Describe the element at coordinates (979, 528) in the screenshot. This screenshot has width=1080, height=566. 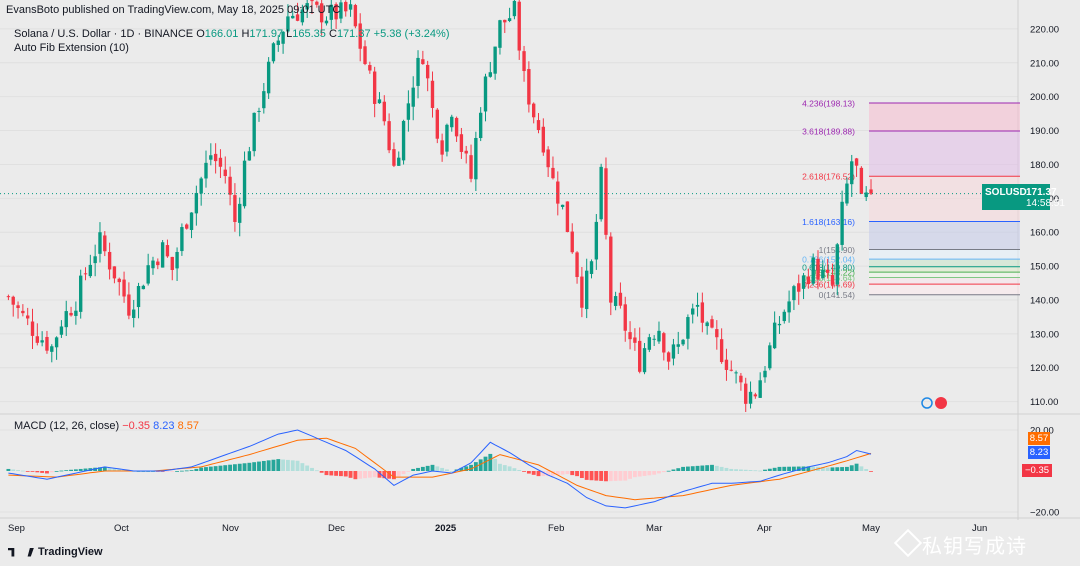
I see `time-axis-label: Jun` at that location.